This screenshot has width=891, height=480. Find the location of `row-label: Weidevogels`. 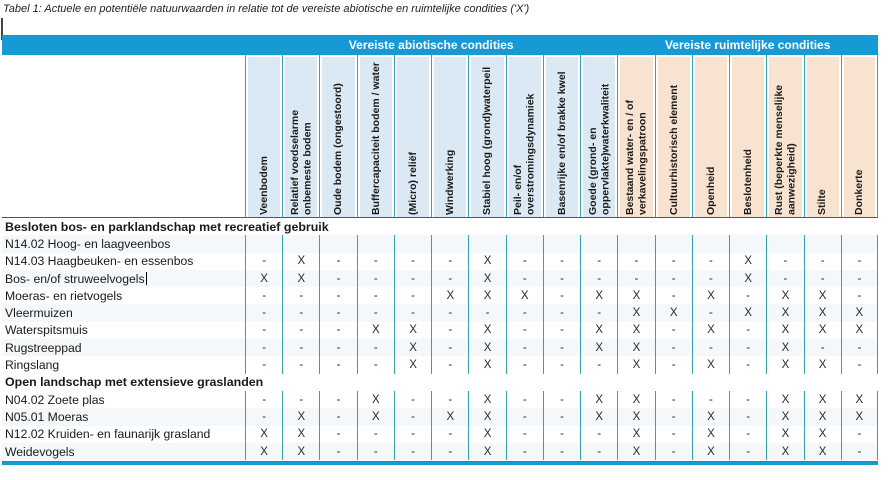

row-label: Weidevogels is located at coordinates (123, 451).